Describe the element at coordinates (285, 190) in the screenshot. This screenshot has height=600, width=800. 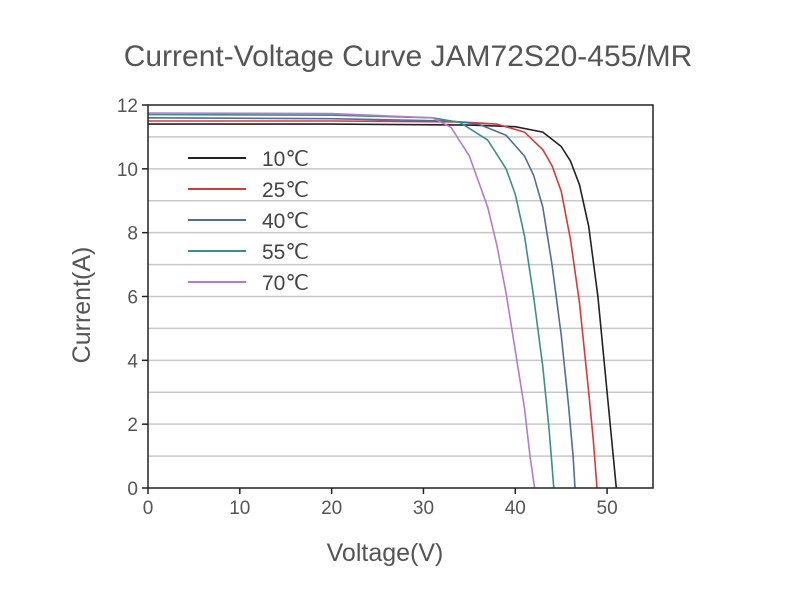
I see `legend-label-2: 25℃` at that location.